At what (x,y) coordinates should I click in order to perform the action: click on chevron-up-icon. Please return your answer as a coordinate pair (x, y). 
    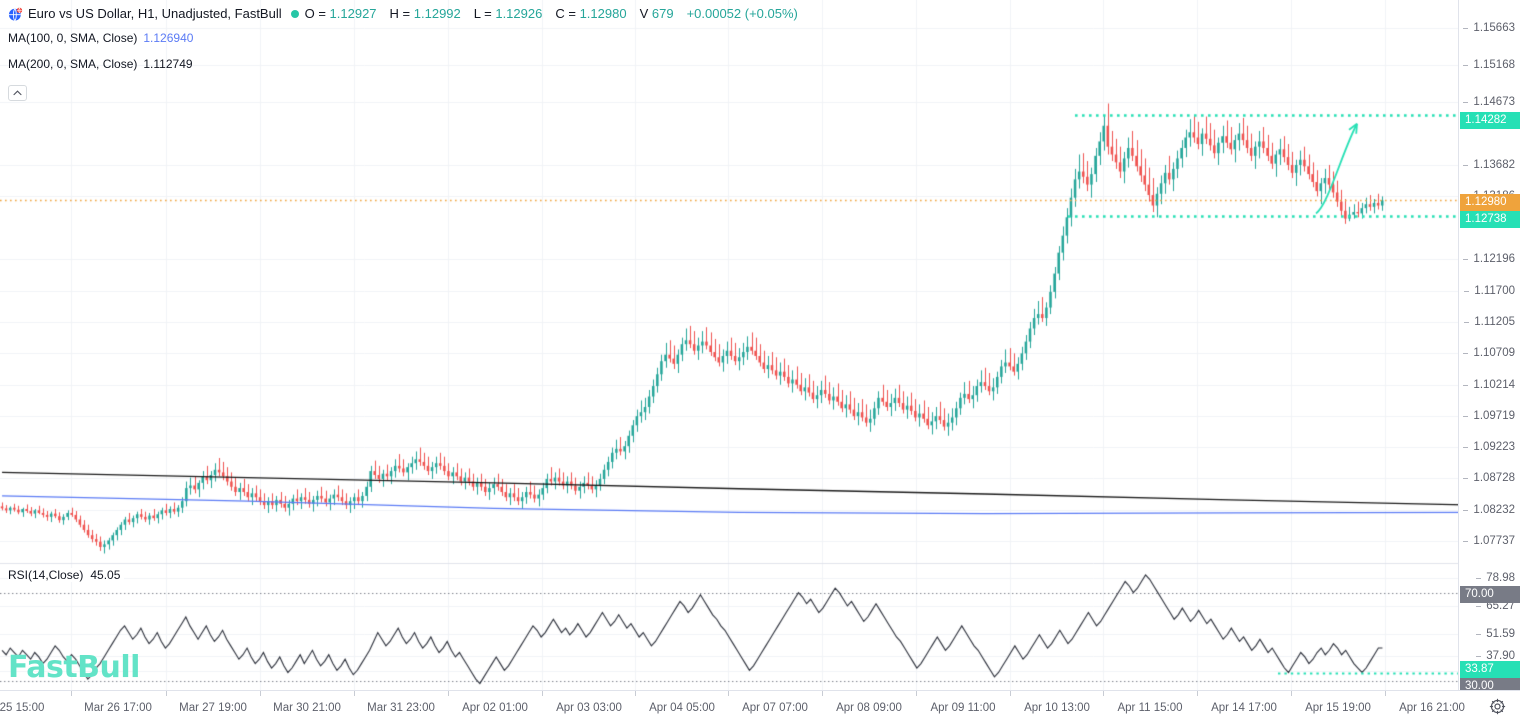
    Looking at the image, I should click on (17, 93).